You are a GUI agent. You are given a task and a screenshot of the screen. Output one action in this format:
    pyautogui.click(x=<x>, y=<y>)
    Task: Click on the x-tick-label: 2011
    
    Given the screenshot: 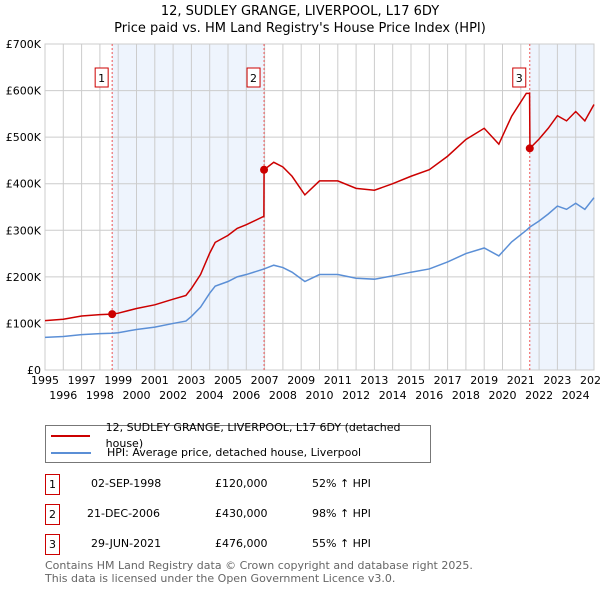 What is the action you would take?
    pyautogui.click(x=338, y=380)
    